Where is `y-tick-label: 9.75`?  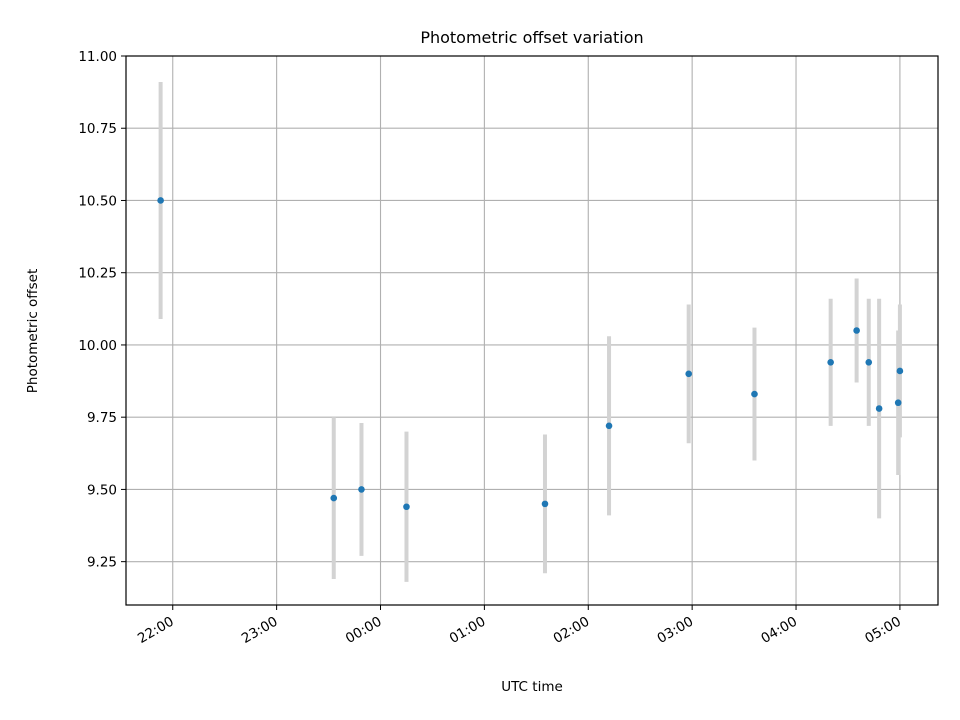 y-tick-label: 9.75 is located at coordinates (102, 418).